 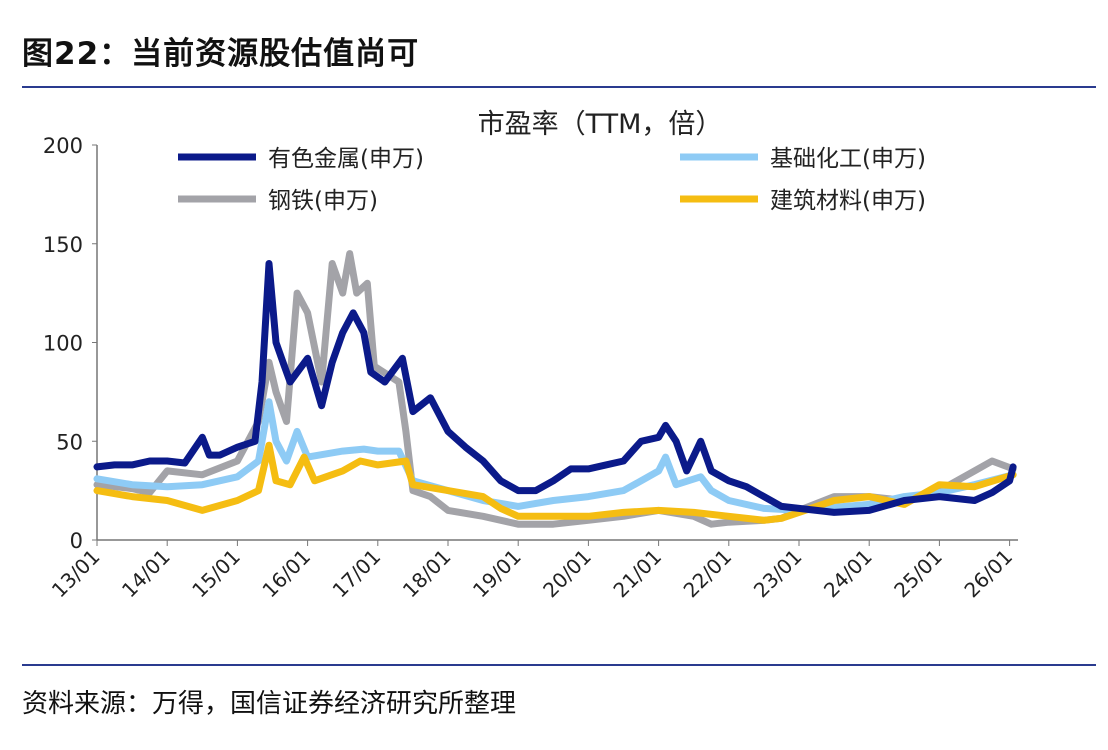 What do you see at coordinates (848, 201) in the screenshot?
I see `legend-label: 建筑材料(申万)` at bounding box center [848, 201].